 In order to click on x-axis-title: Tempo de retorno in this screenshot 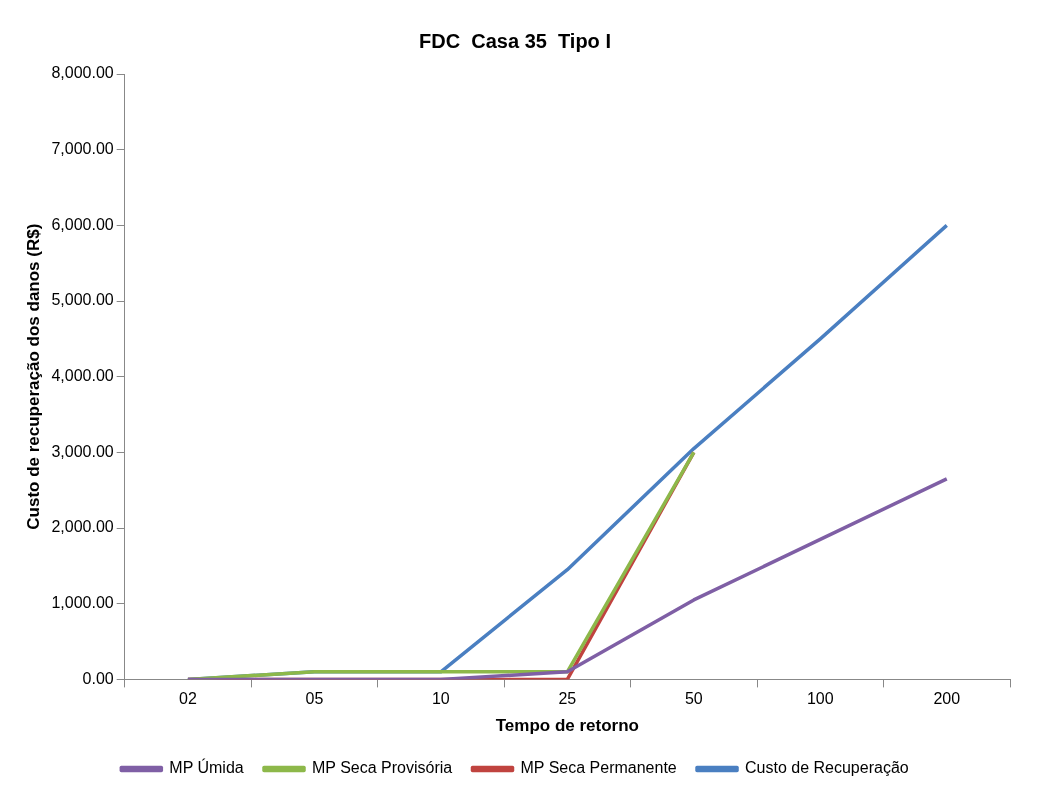, I will do `click(567, 726)`.